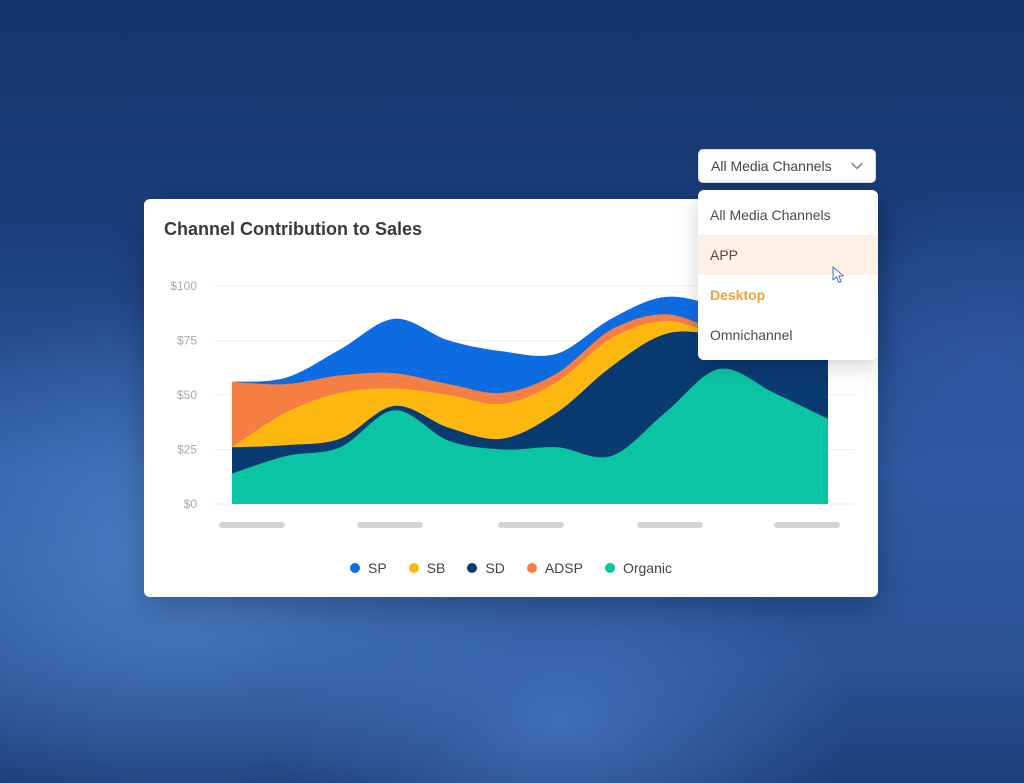  What do you see at coordinates (293, 229) in the screenshot?
I see `chart-title: Channel Contribution to Sales` at bounding box center [293, 229].